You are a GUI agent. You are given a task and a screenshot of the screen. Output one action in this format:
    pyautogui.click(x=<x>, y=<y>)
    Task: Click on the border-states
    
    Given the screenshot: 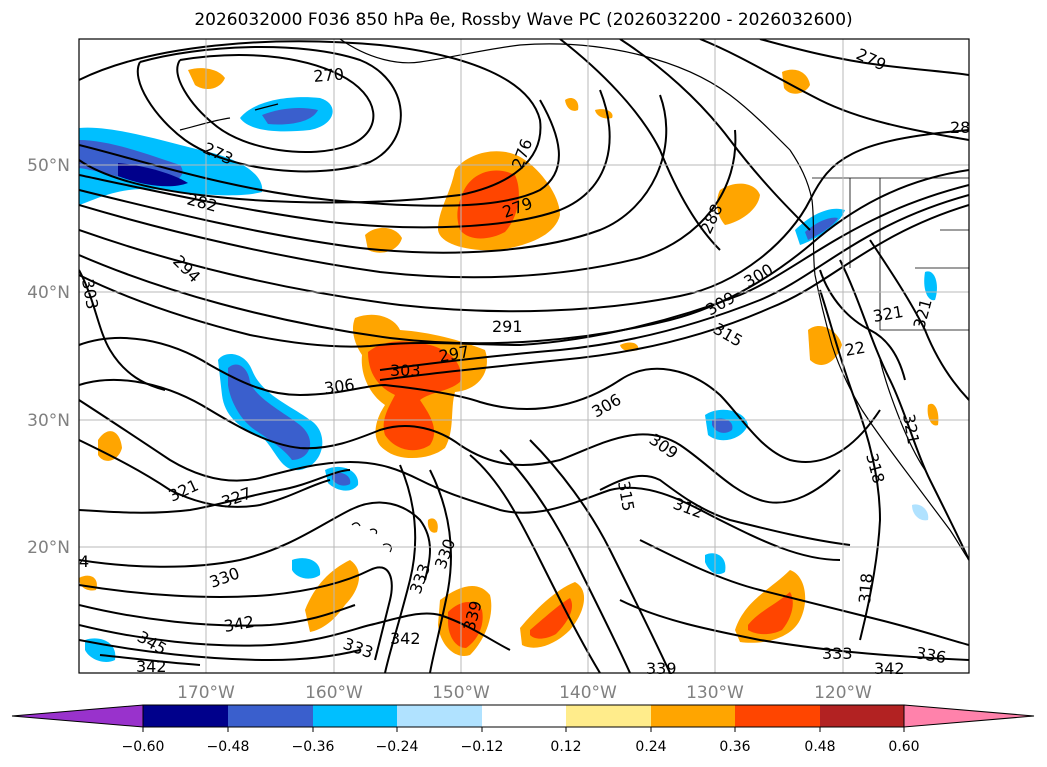 What is the action you would take?
    pyautogui.click(x=909, y=254)
    